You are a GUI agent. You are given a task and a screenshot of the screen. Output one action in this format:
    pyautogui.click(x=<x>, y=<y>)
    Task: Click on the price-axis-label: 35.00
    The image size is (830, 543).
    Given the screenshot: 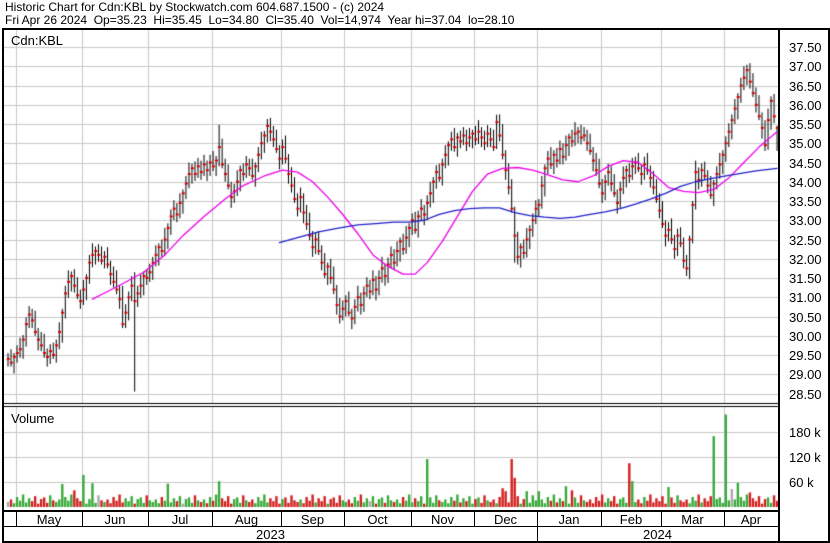 What is the action you would take?
    pyautogui.click(x=805, y=144)
    